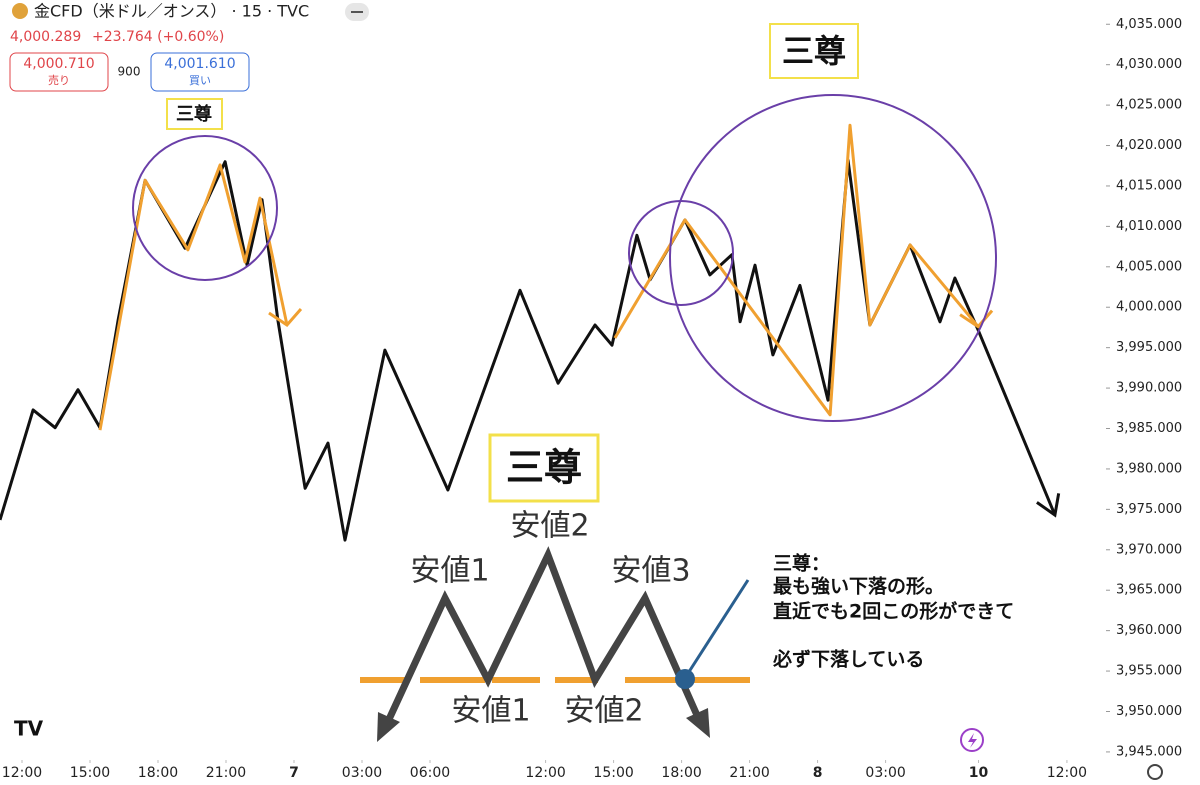  What do you see at coordinates (1149, 185) in the screenshot?
I see `y-tick-label: 4,015.000` at bounding box center [1149, 185].